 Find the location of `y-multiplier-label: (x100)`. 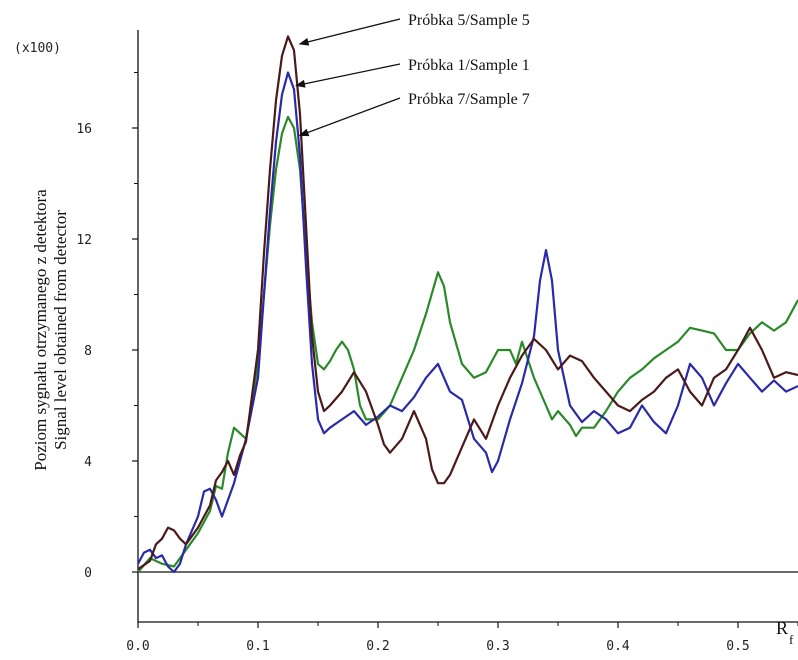

y-multiplier-label: (x100) is located at coordinates (37, 48).